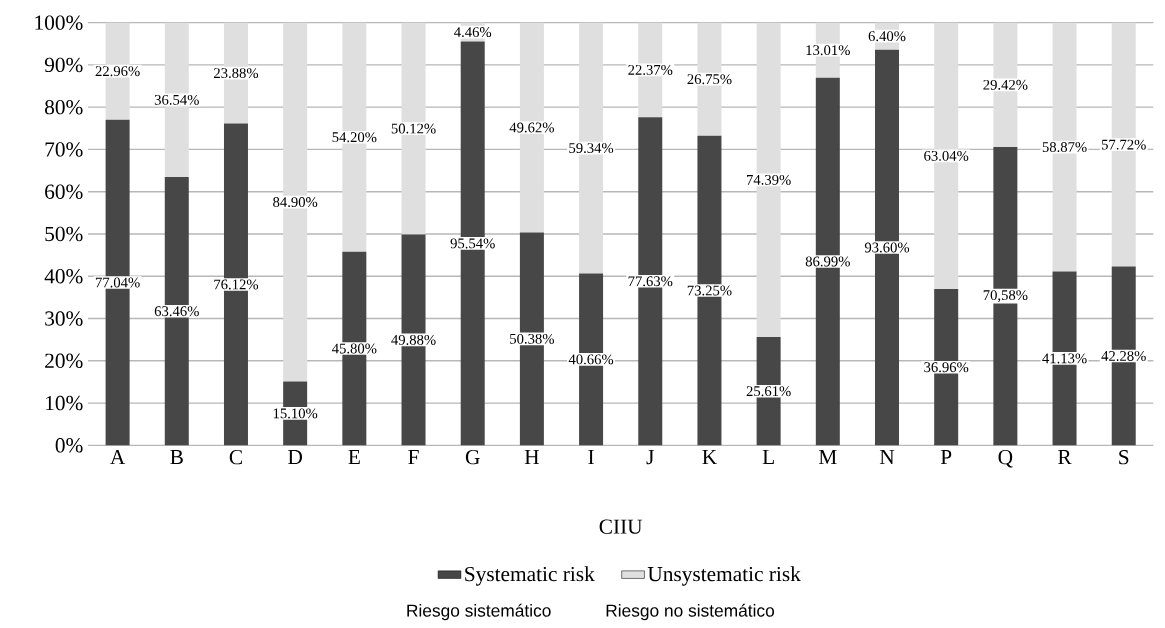 This screenshot has height=628, width=1165. What do you see at coordinates (472, 457) in the screenshot?
I see `x-tick-label: G` at bounding box center [472, 457].